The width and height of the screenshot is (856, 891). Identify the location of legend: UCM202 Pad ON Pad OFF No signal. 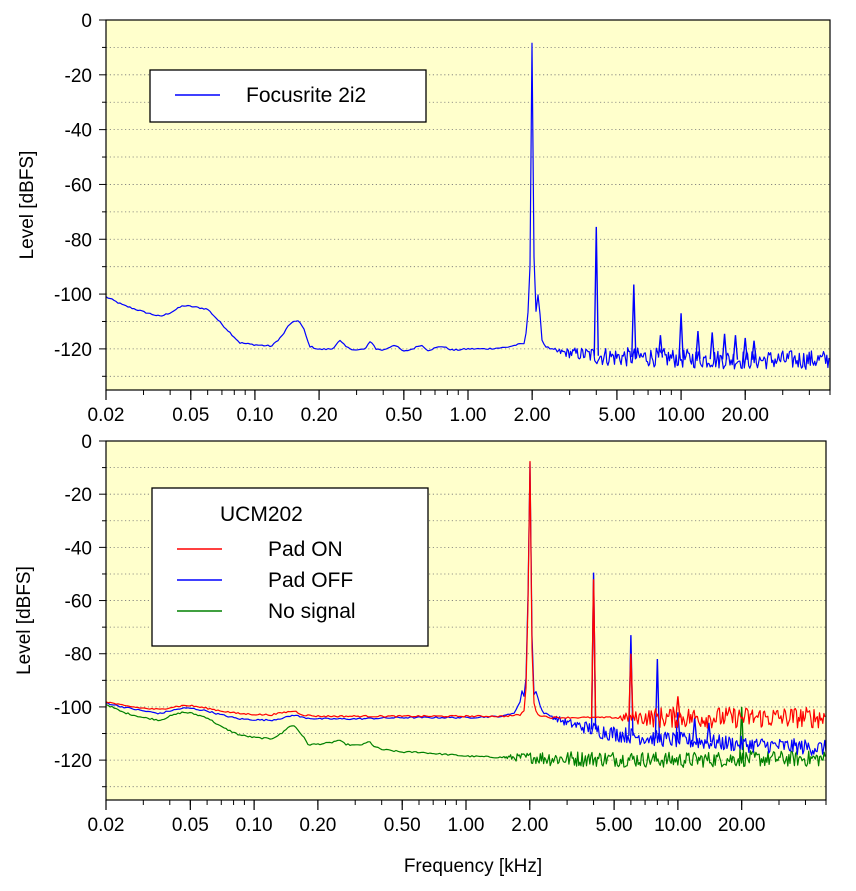
(290, 567).